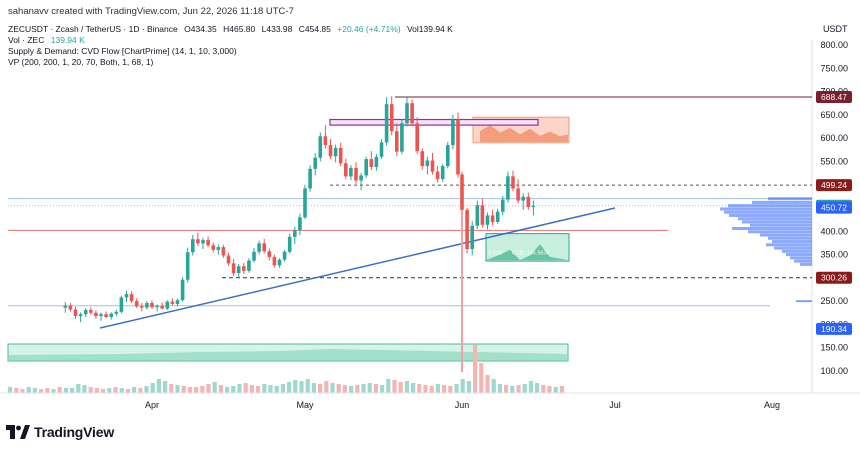  What do you see at coordinates (434, 122) in the screenshot?
I see `liquidity-box` at bounding box center [434, 122].